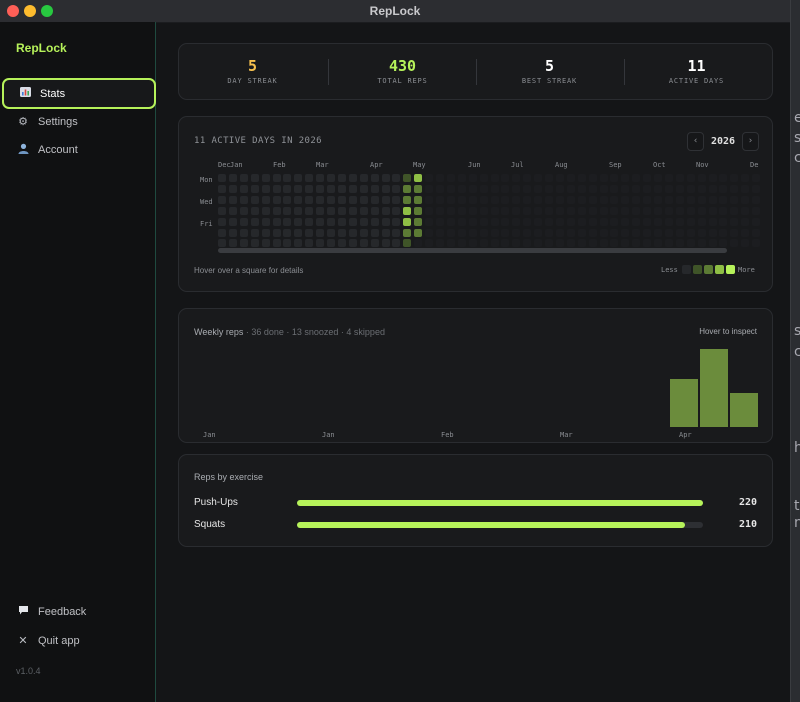 Image resolution: width=800 pixels, height=702 pixels. I want to click on close-window-button, so click(13, 11).